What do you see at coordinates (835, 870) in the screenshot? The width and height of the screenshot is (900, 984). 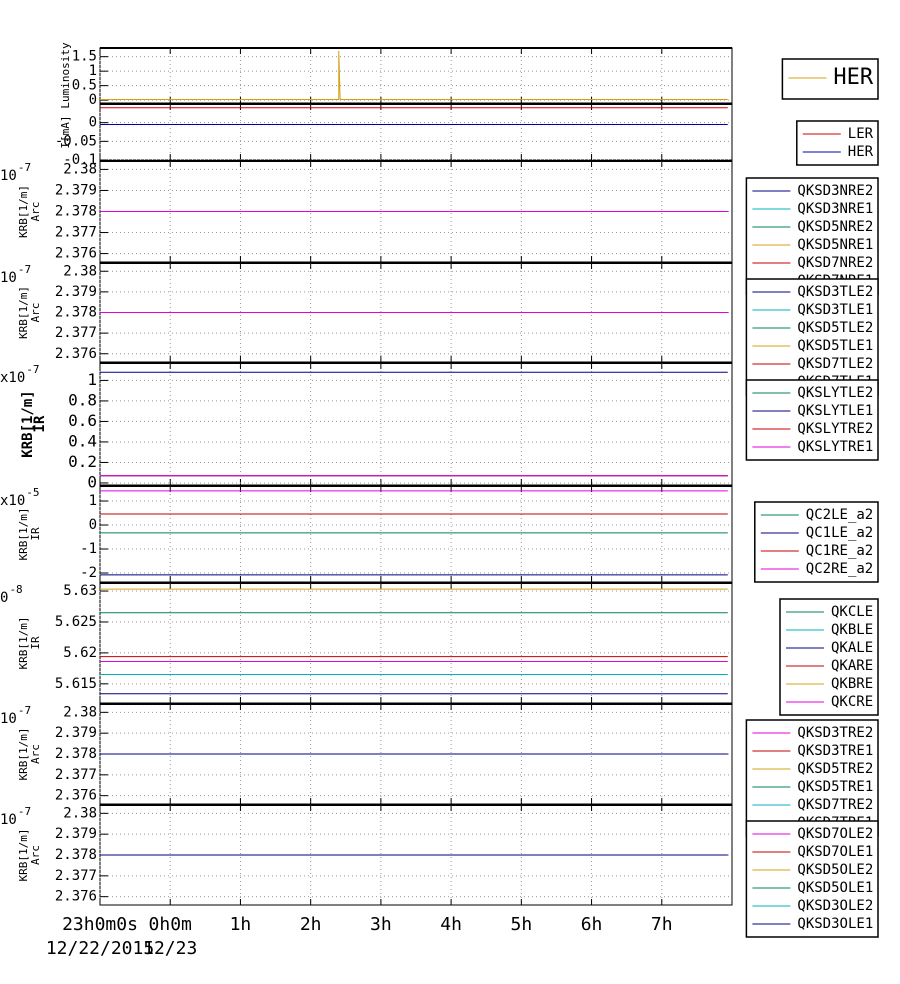 I see `legend-label: QKSD5OLE2` at bounding box center [835, 870].